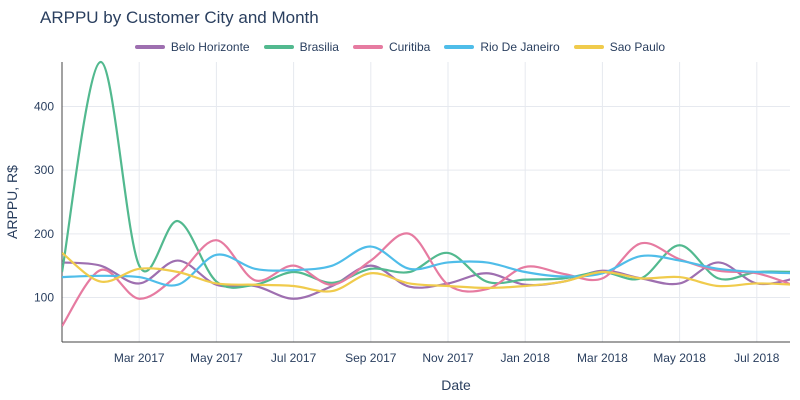 The height and width of the screenshot is (400, 800). I want to click on x-tick-label: Jul 2018, so click(757, 358).